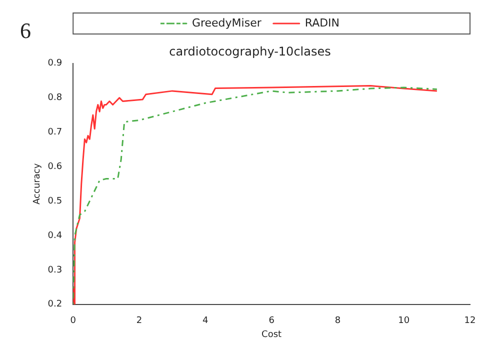 The height and width of the screenshot is (342, 480). Describe the element at coordinates (470, 321) in the screenshot. I see `x-tick-label: 12` at that location.